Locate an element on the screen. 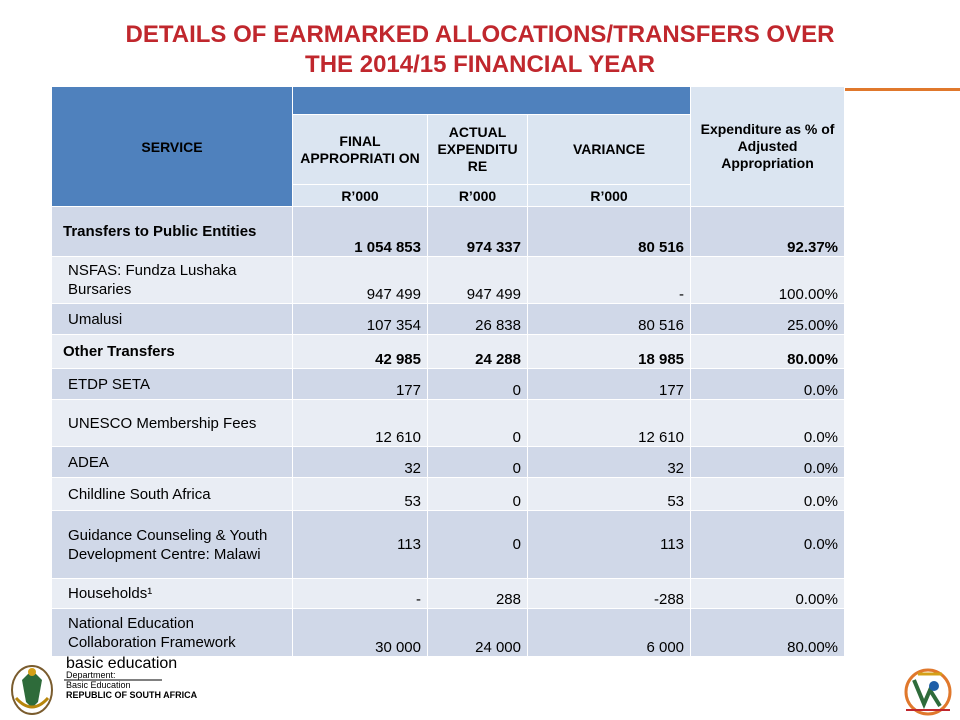 The height and width of the screenshot is (720, 960). cell-service: Childline South Africa is located at coordinates (172, 494).